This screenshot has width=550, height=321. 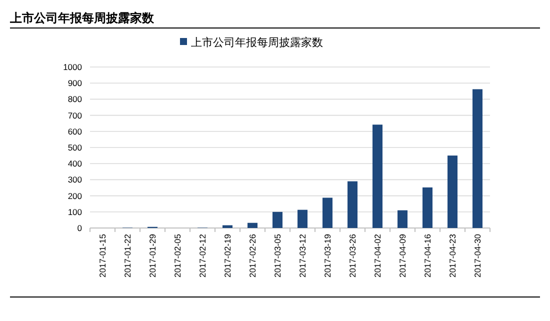 I want to click on y-tick-label: 100, so click(x=75, y=211).